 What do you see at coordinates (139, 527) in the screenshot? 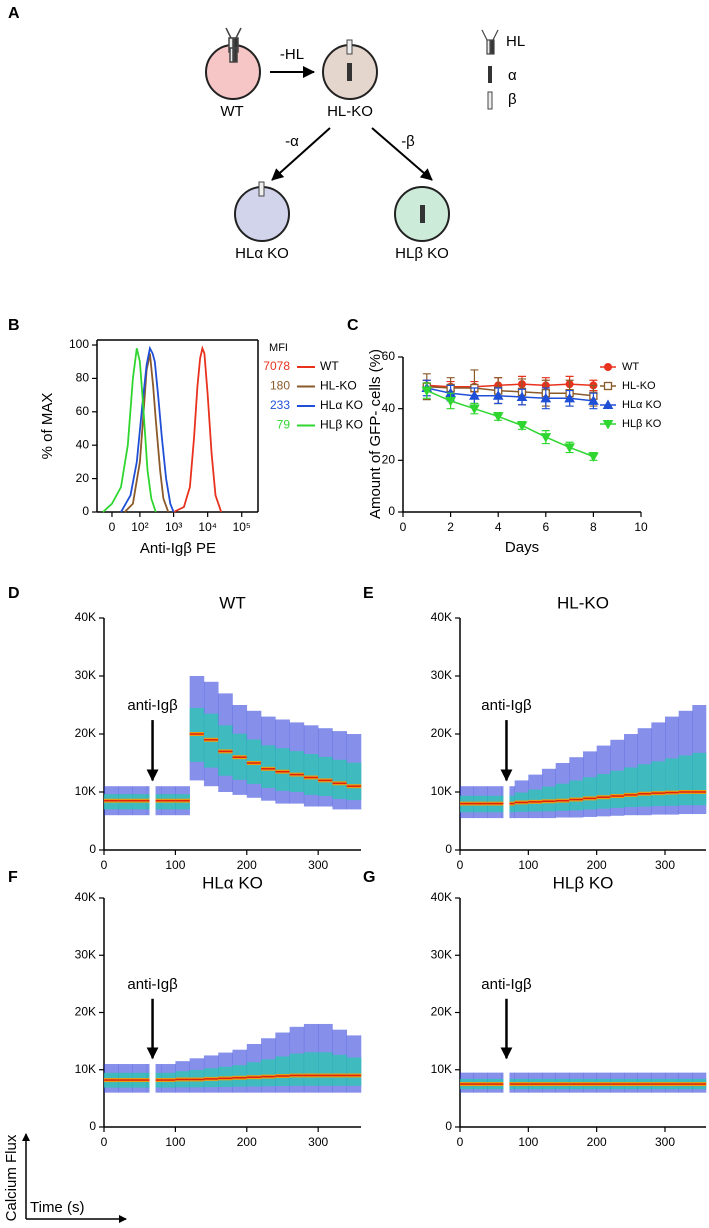
I see `x-tick-label: 10²` at bounding box center [139, 527].